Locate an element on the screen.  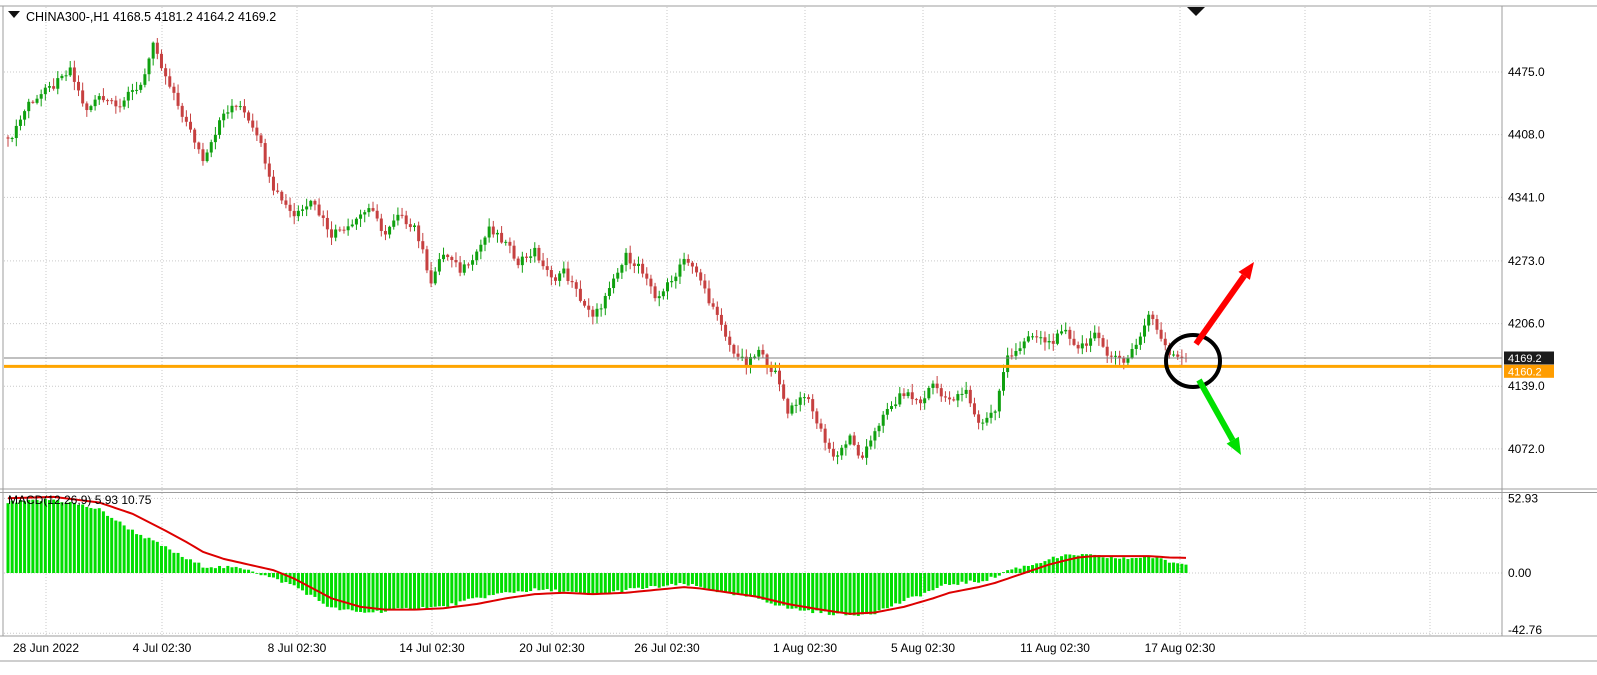
macd-tick-label: 52.93 is located at coordinates (1523, 498).